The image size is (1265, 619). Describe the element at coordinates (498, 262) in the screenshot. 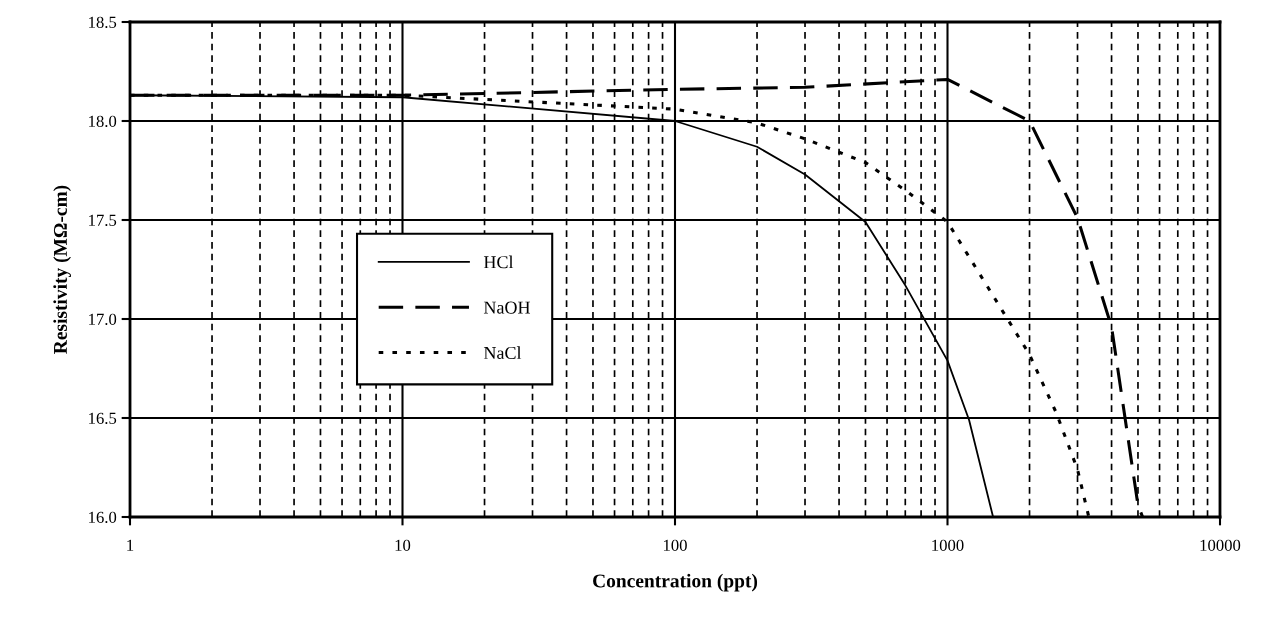

I see `legend-label: HCl` at that location.